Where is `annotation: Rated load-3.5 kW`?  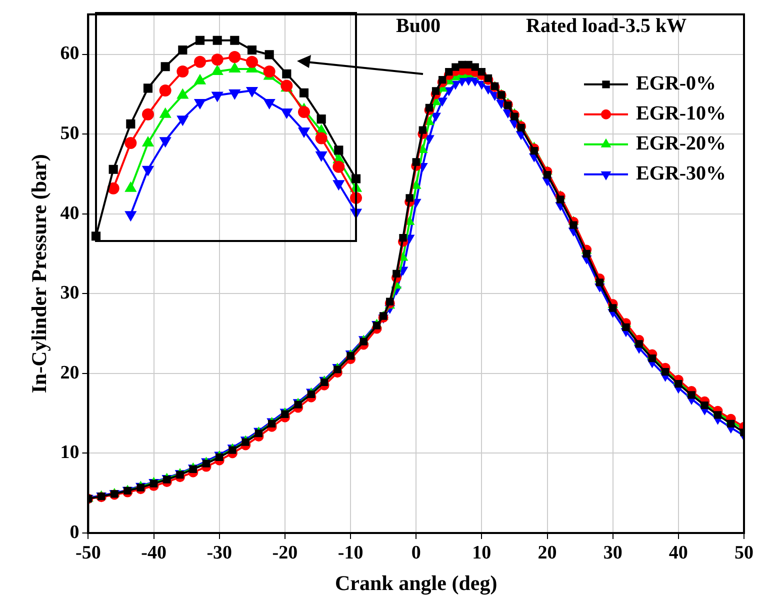
annotation: Rated load-3.5 kW is located at coordinates (606, 26).